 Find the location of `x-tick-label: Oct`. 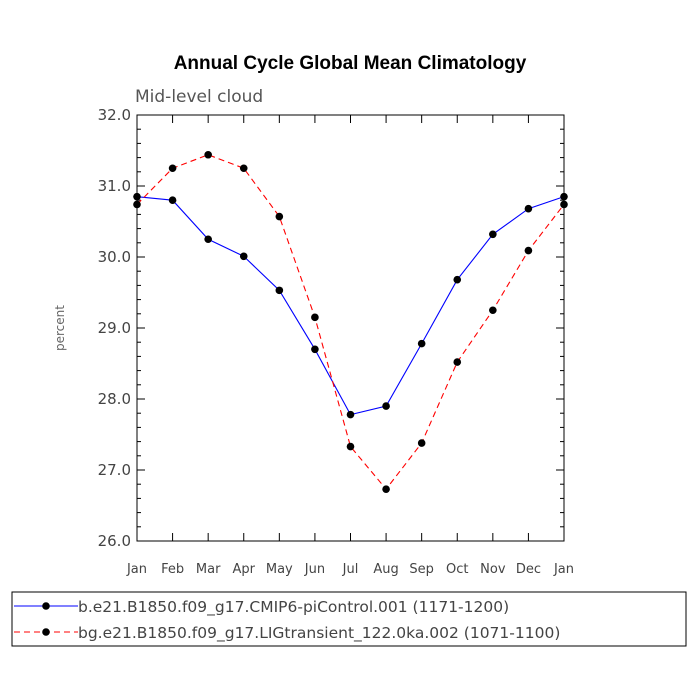

x-tick-label: Oct is located at coordinates (457, 569).